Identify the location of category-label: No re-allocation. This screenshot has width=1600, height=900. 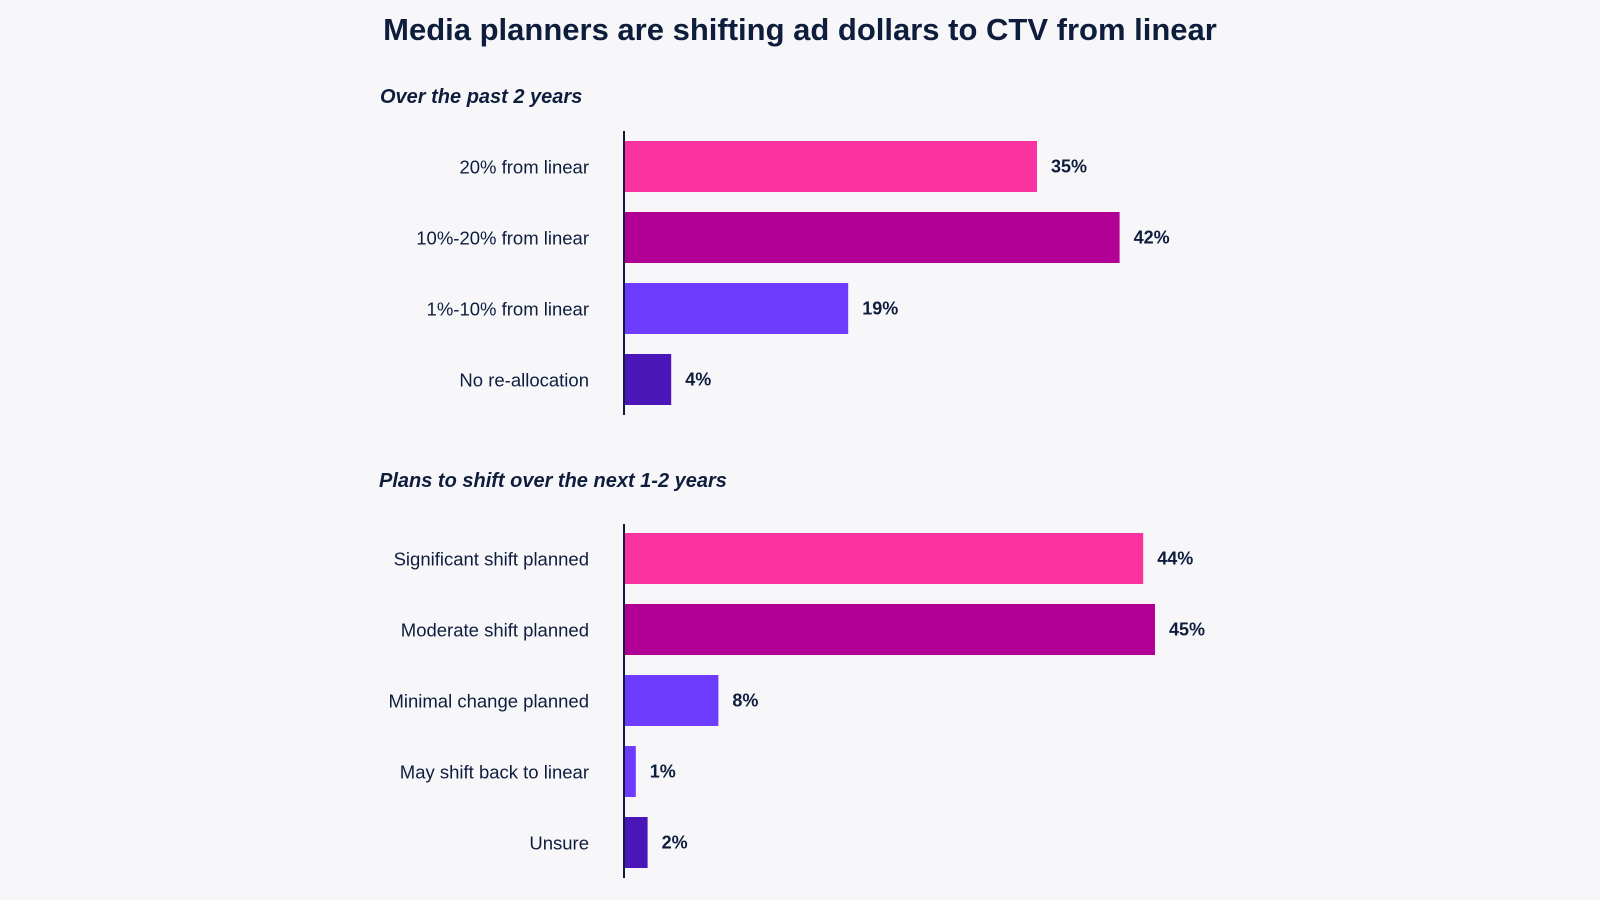
(524, 380).